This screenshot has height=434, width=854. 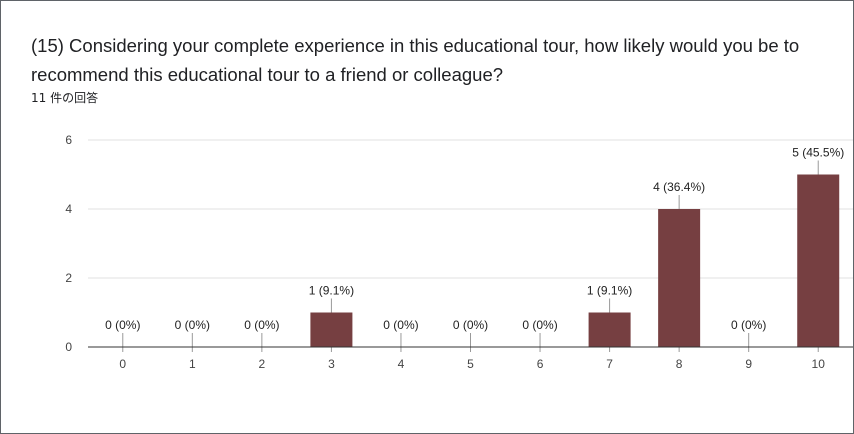 What do you see at coordinates (679, 187) in the screenshot?
I see `data-label: 4 (36.4%)` at bounding box center [679, 187].